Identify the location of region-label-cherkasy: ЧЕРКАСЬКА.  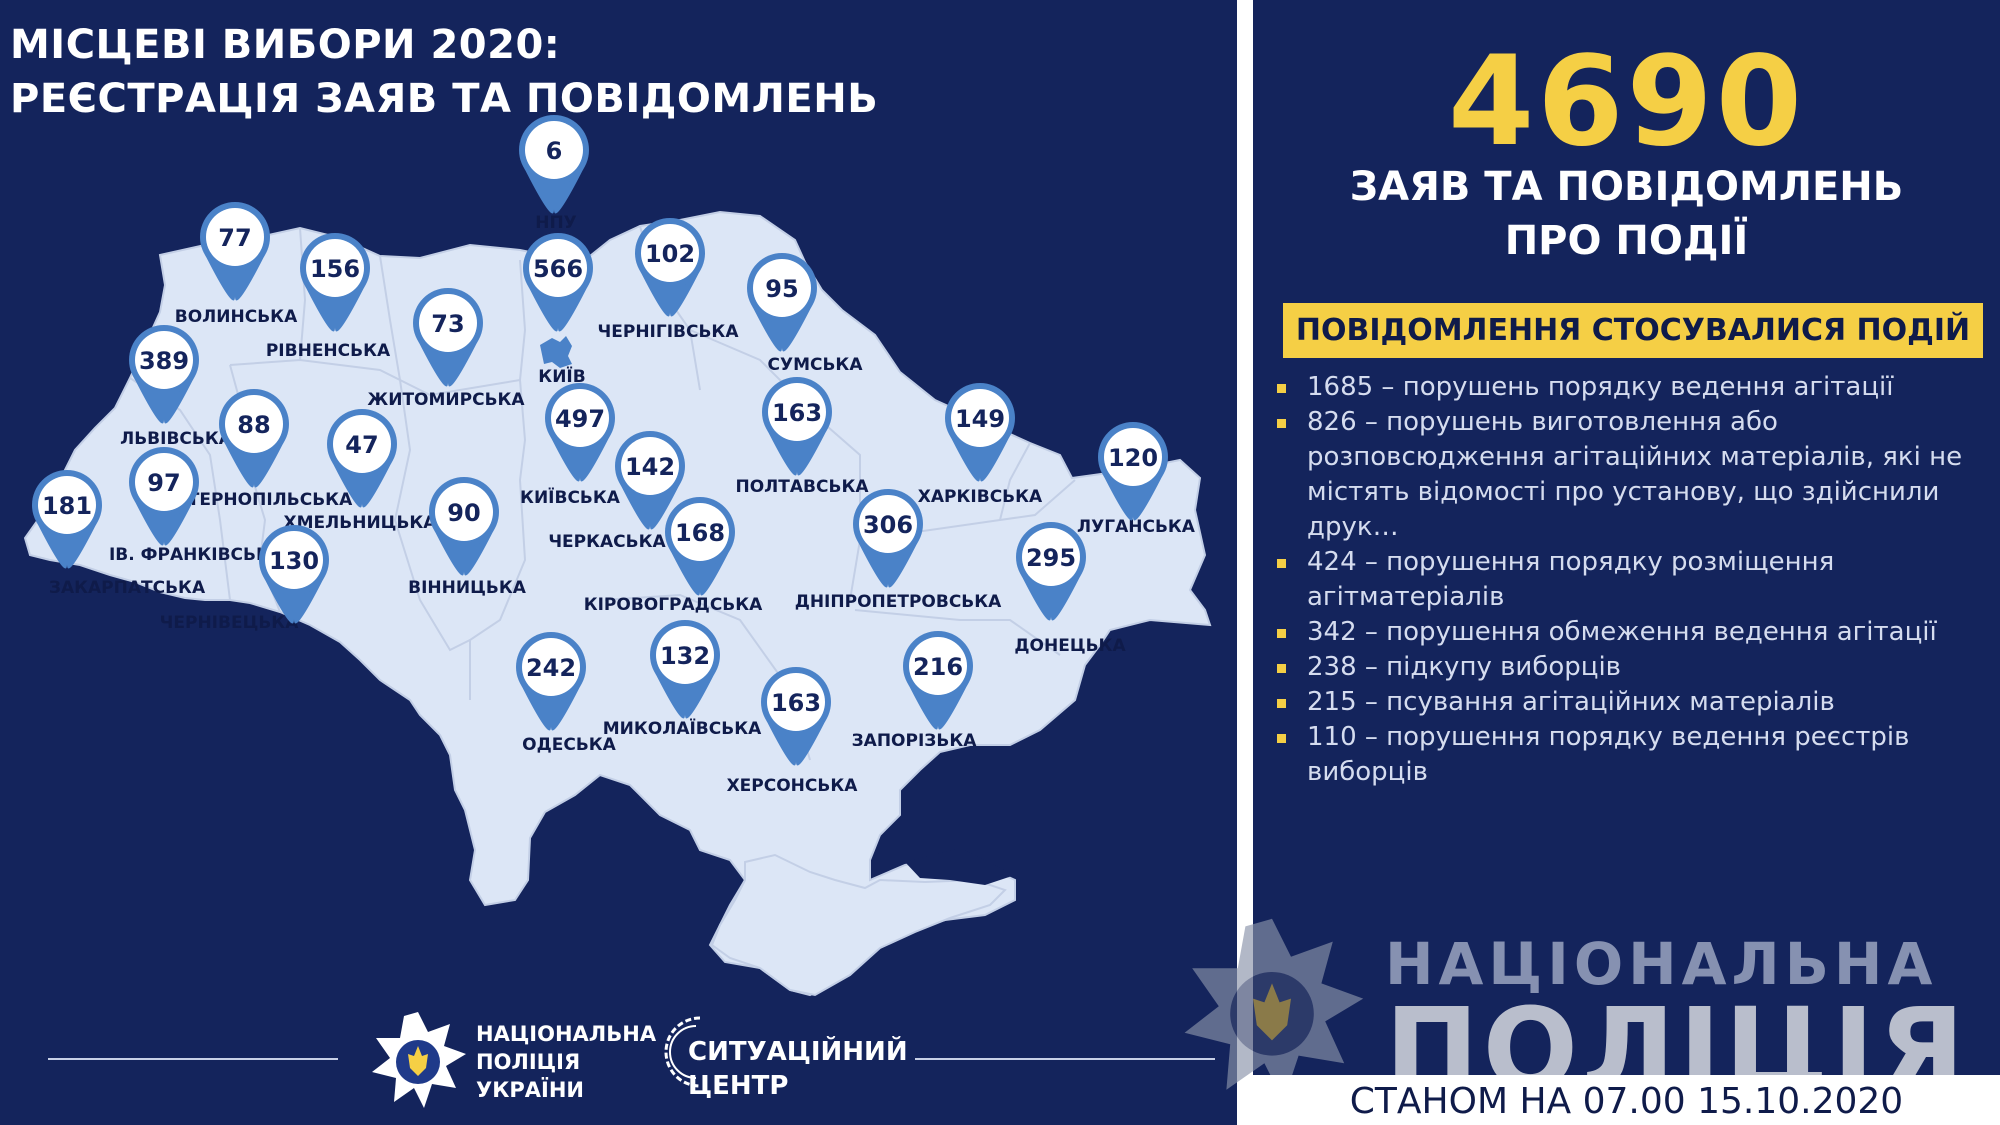
(607, 542).